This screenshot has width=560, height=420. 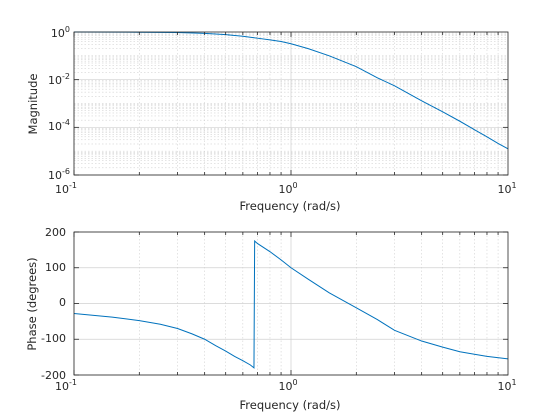 What do you see at coordinates (53, 375) in the screenshot?
I see `phase-y-tick-label: -200` at bounding box center [53, 375].